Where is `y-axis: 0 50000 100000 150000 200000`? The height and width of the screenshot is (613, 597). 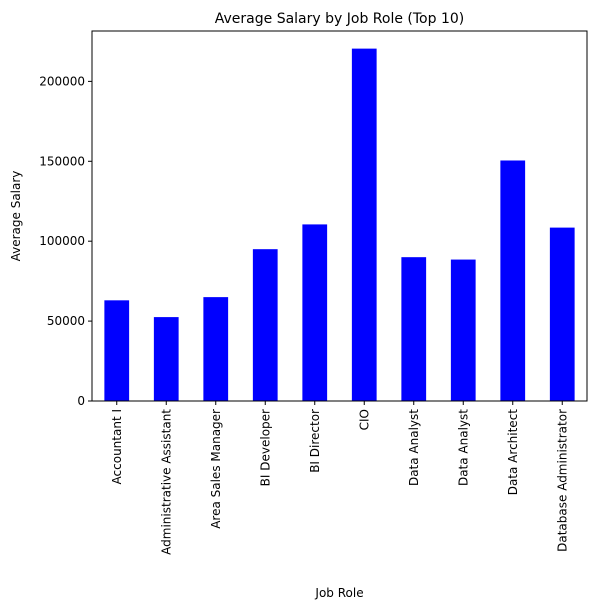
y-axis: 0 50000 100000 150000 200000 is located at coordinates (65, 241).